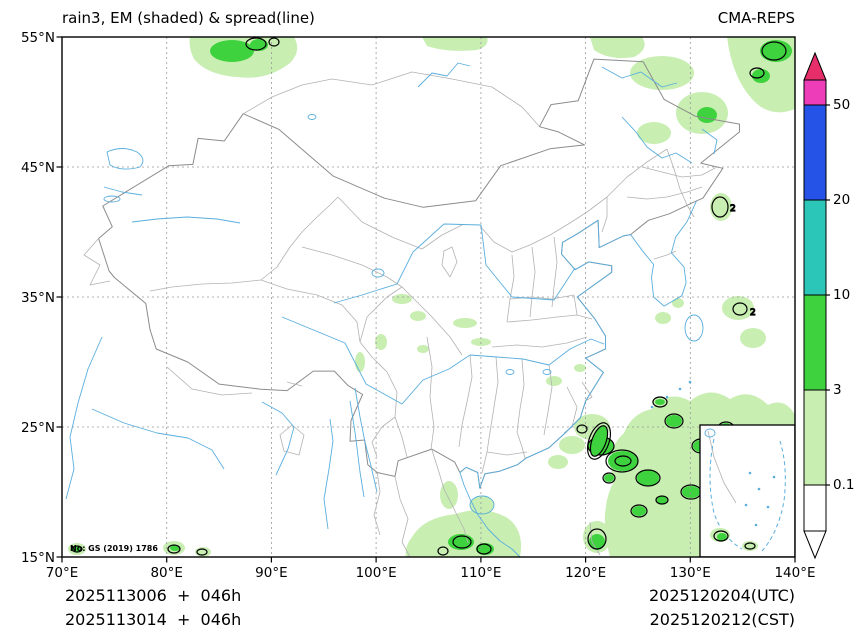  I want to click on colorbar-tick-label: 50, so click(841, 105).